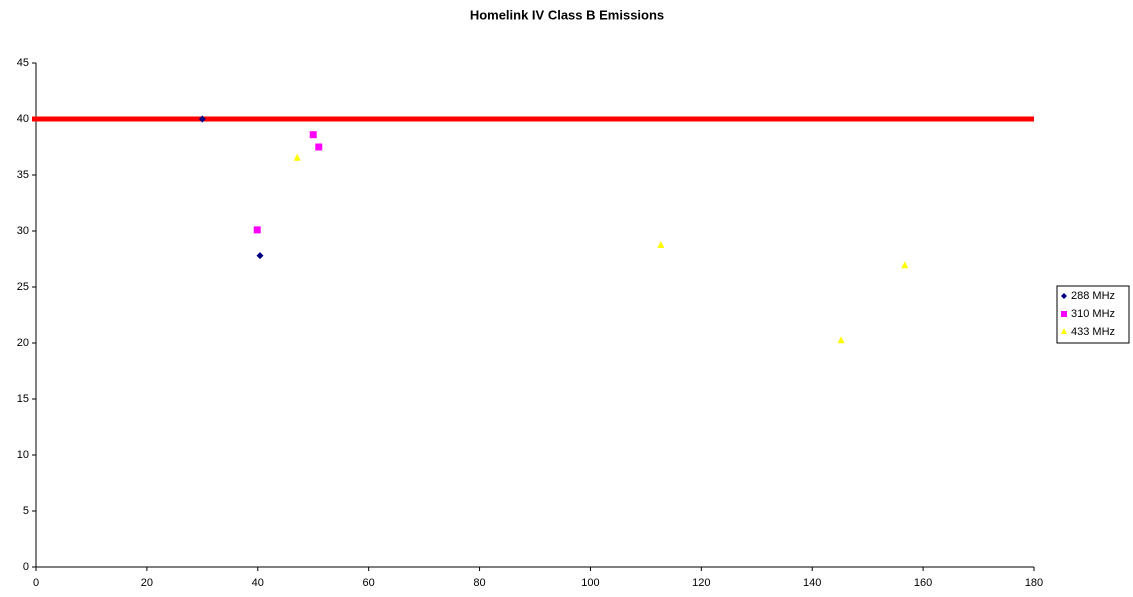  I want to click on legend-box, so click(1093, 314).